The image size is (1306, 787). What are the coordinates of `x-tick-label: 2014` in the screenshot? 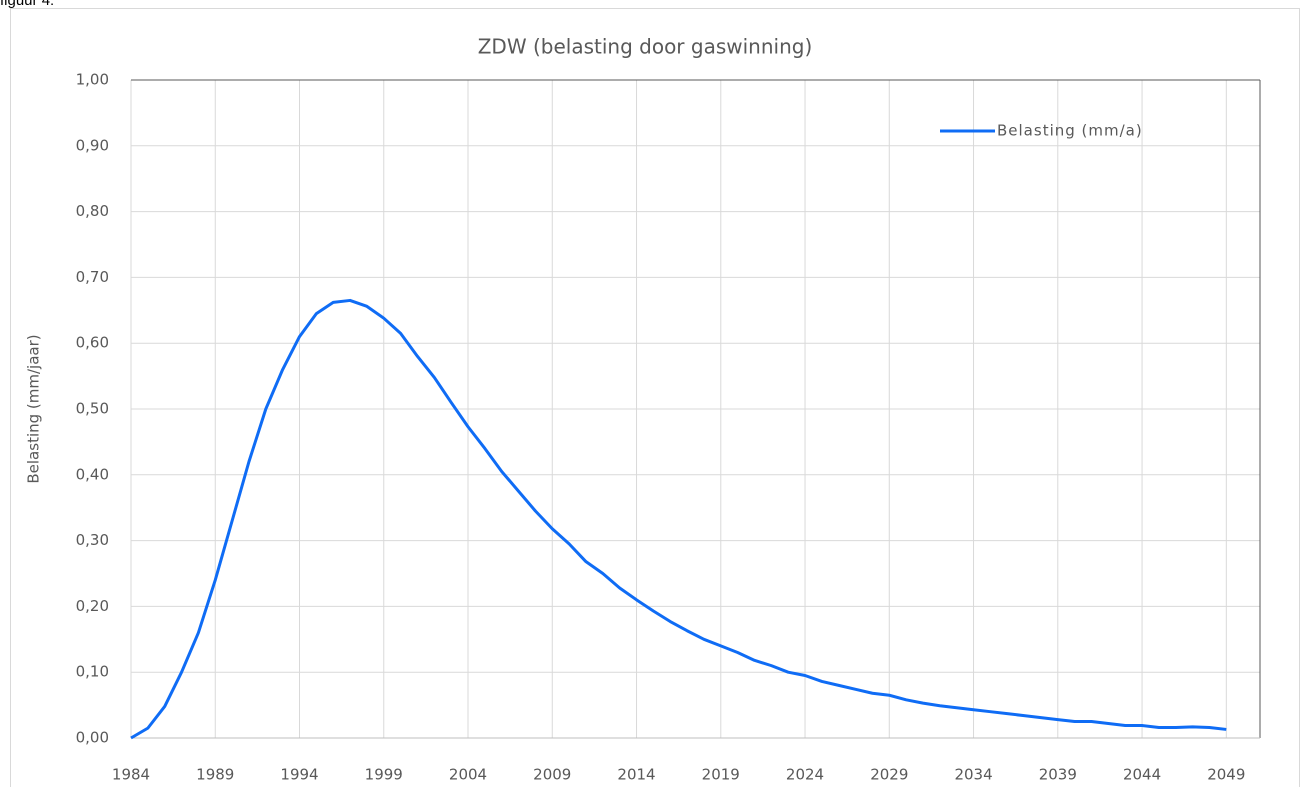 It's located at (636, 775).